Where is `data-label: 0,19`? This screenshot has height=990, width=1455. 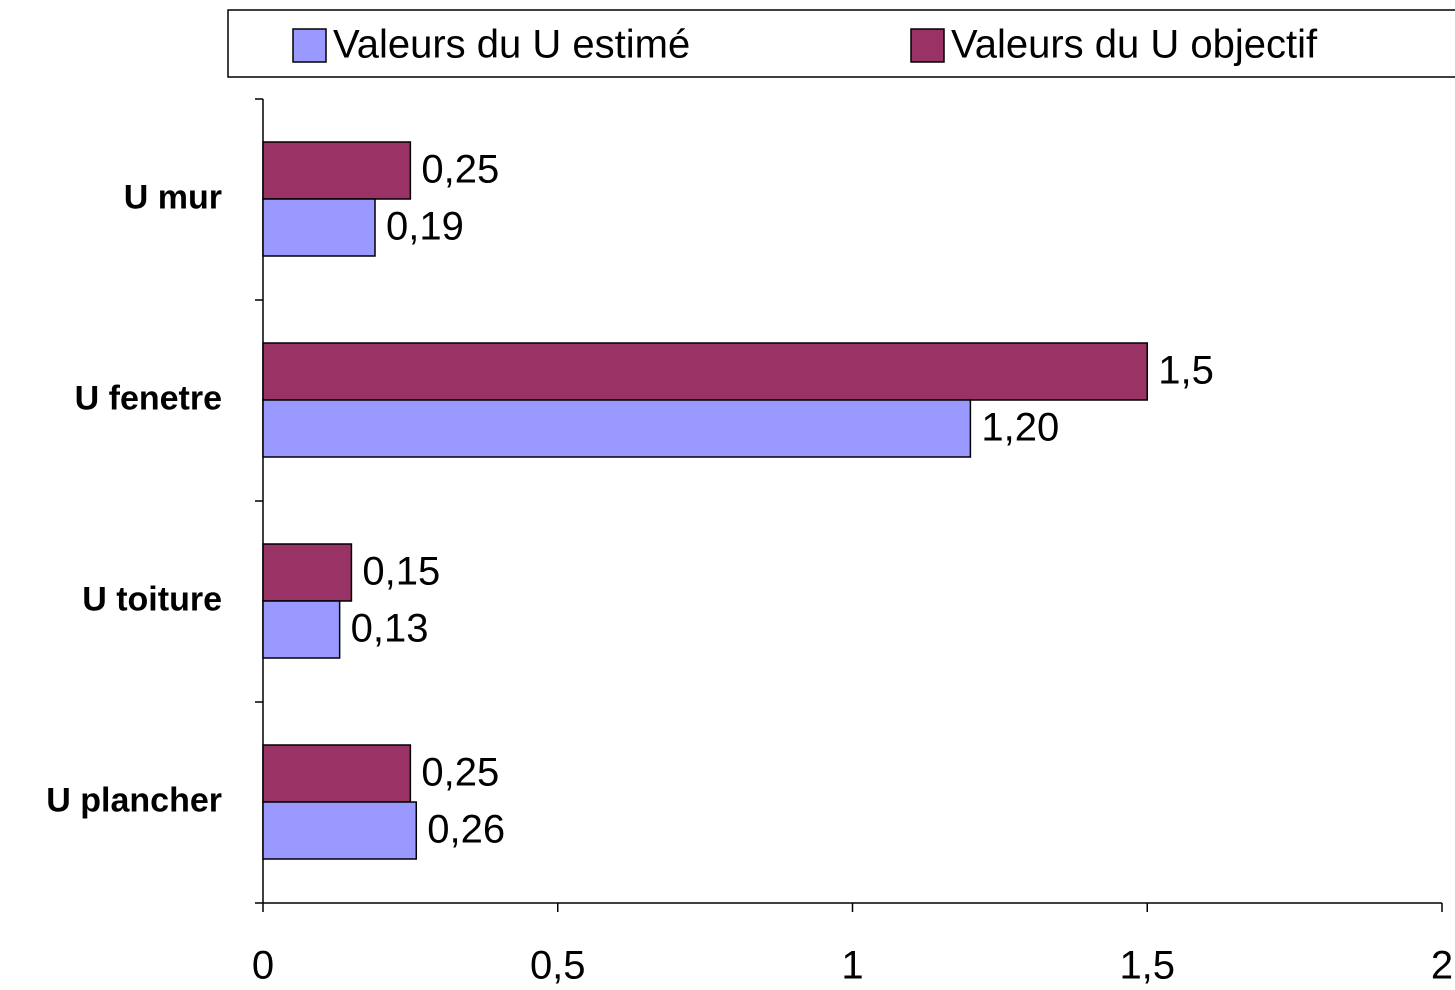 data-label: 0,19 is located at coordinates (425, 227).